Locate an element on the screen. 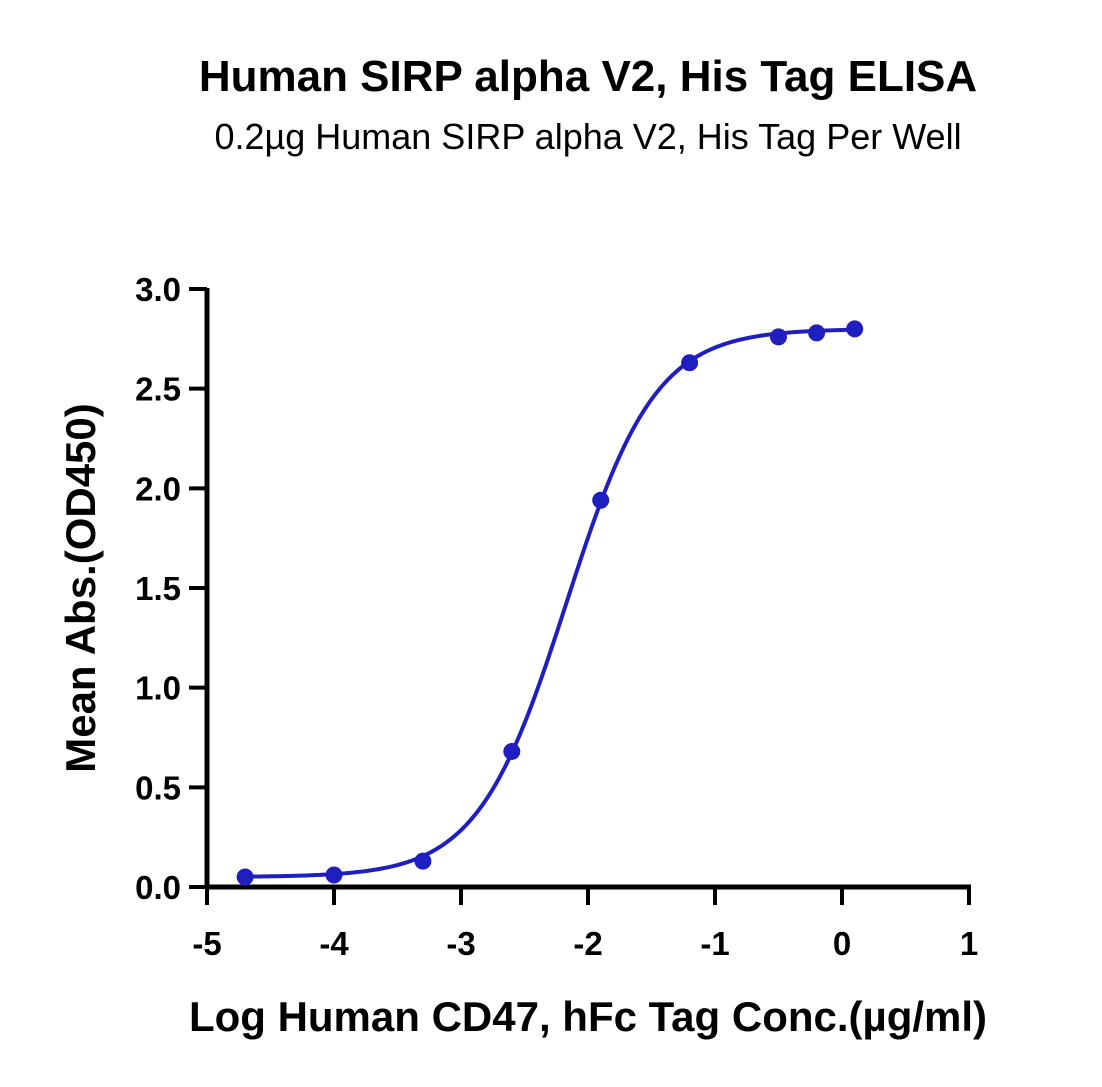 The width and height of the screenshot is (1102, 1087). x-tick-label: 0 is located at coordinates (842, 943).